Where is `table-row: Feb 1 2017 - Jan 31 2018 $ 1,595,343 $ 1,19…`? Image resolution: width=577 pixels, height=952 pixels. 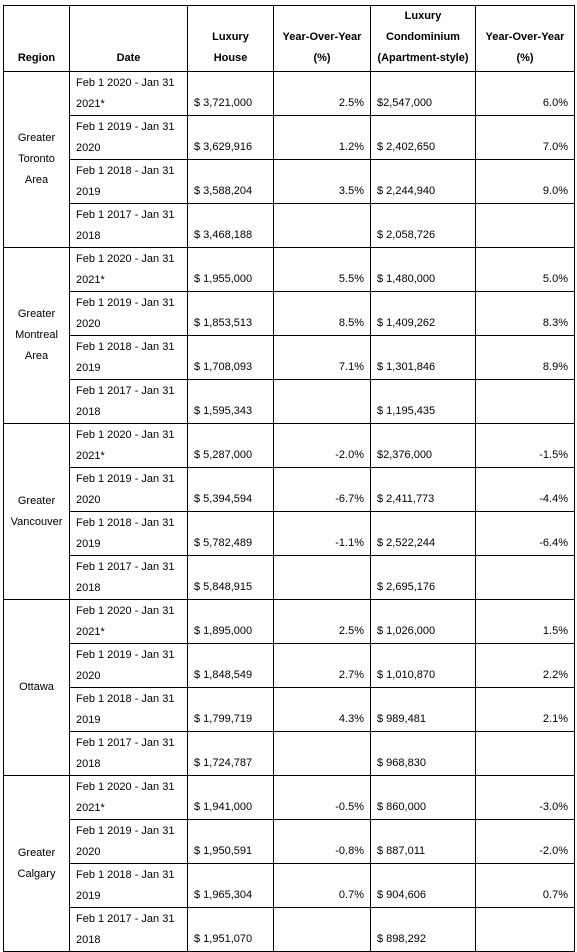 table-row: Feb 1 2017 - Jan 31 2018 $ 1,595,343 $ 1,19… is located at coordinates (289, 401).